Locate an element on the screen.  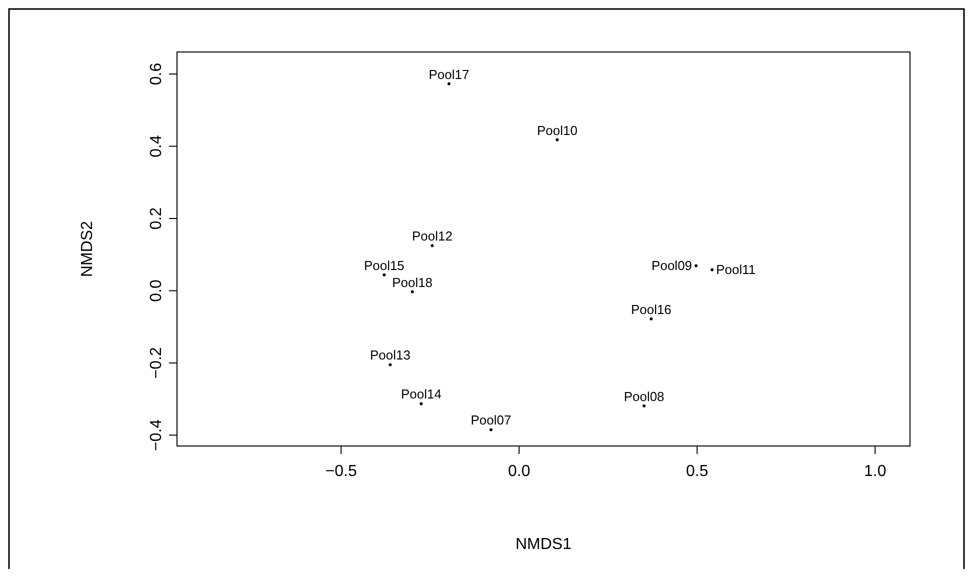
data-label: Pool17 is located at coordinates (449, 74).